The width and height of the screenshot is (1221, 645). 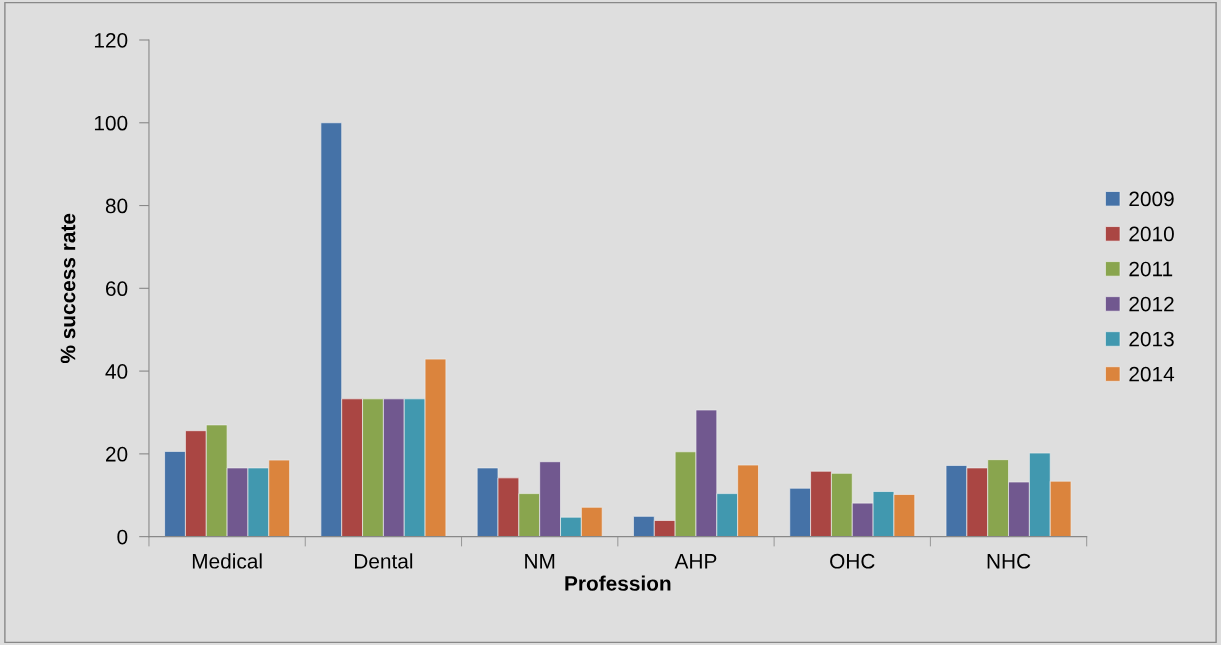 I want to click on y-tick-label: 20, so click(x=117, y=454).